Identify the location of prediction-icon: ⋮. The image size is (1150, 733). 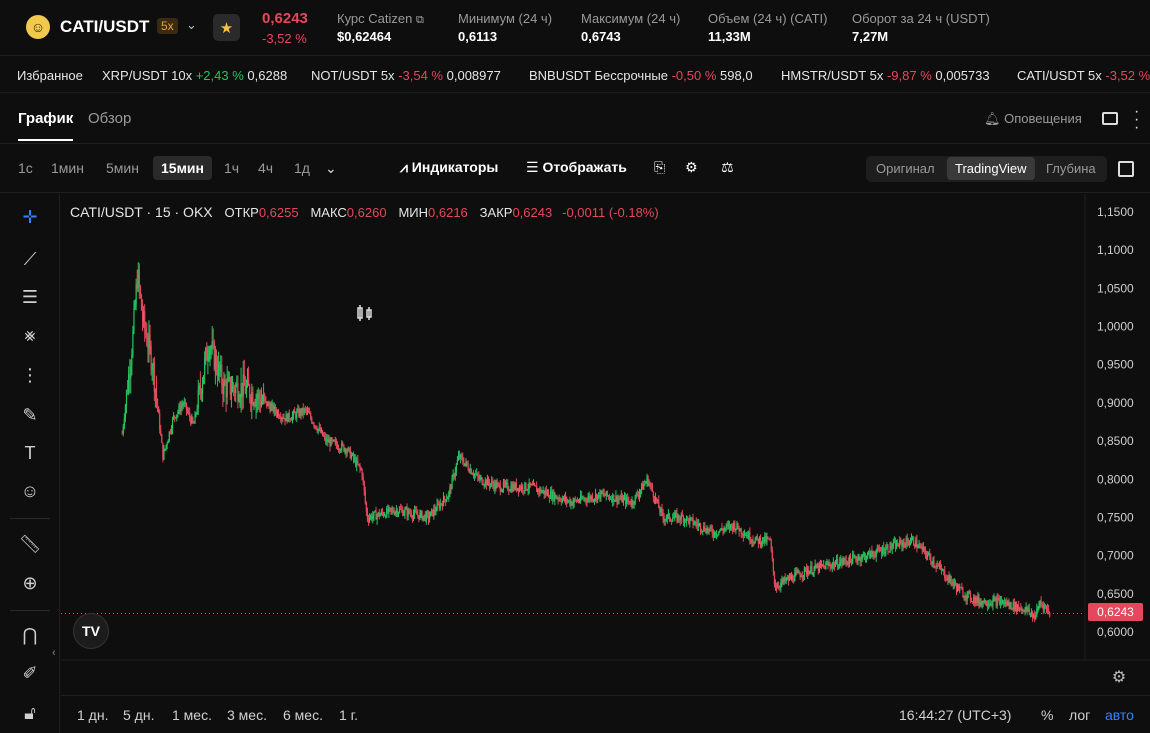
(30, 374).